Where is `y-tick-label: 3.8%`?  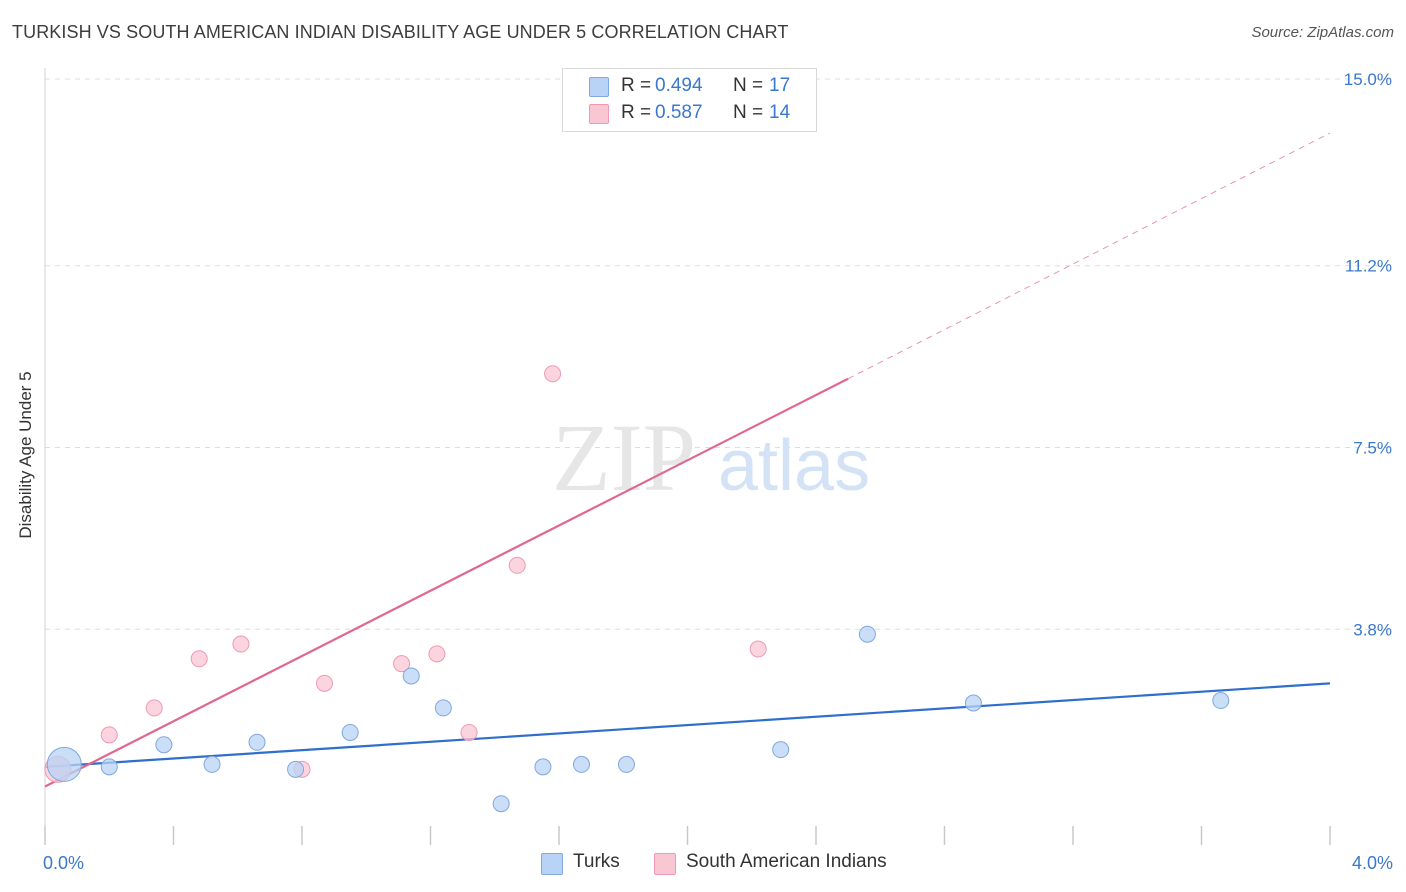 y-tick-label: 3.8% is located at coordinates (1372, 629).